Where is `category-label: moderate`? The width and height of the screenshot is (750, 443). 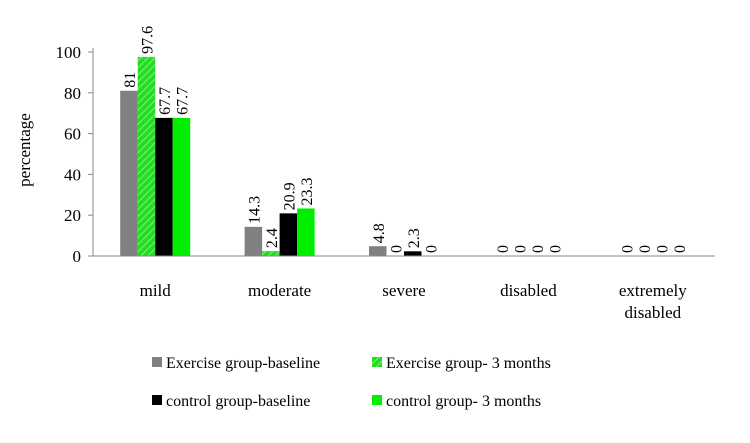
category-label: moderate is located at coordinates (279, 290).